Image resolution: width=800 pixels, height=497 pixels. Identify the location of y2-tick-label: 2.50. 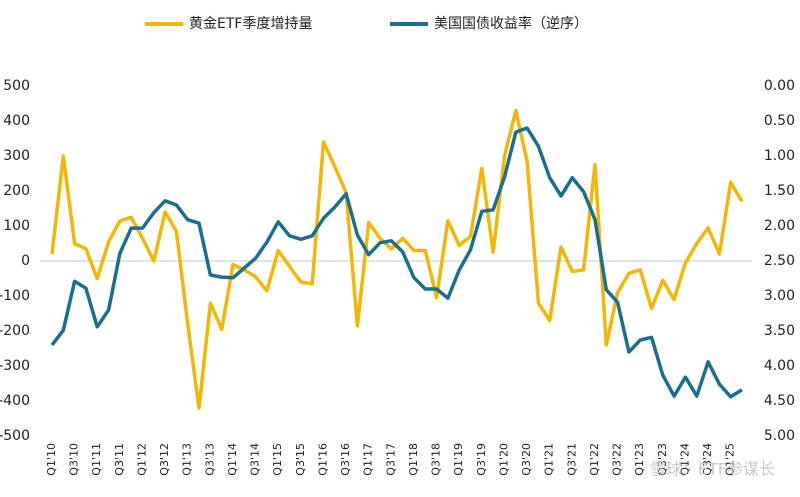
(779, 261).